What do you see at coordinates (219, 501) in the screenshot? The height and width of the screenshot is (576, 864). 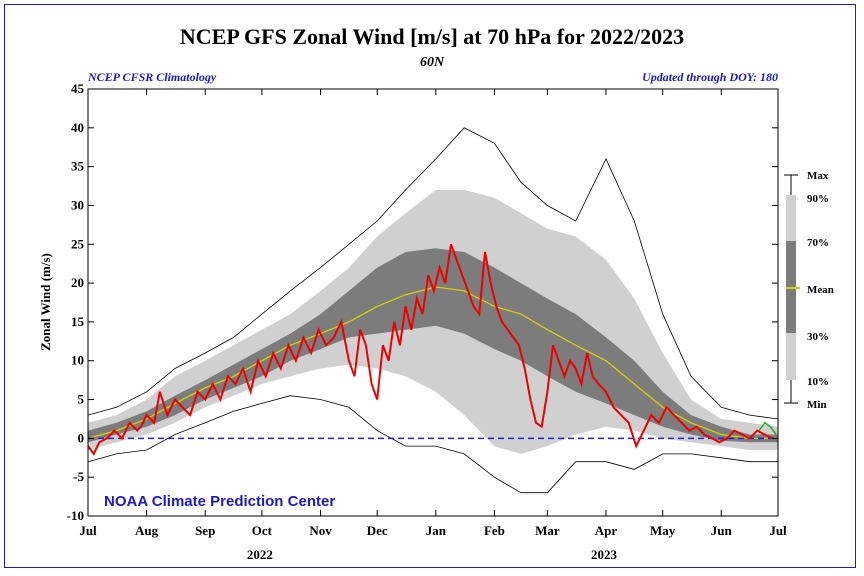 I see `credit-text: NOAA Climate Prediction Center` at bounding box center [219, 501].